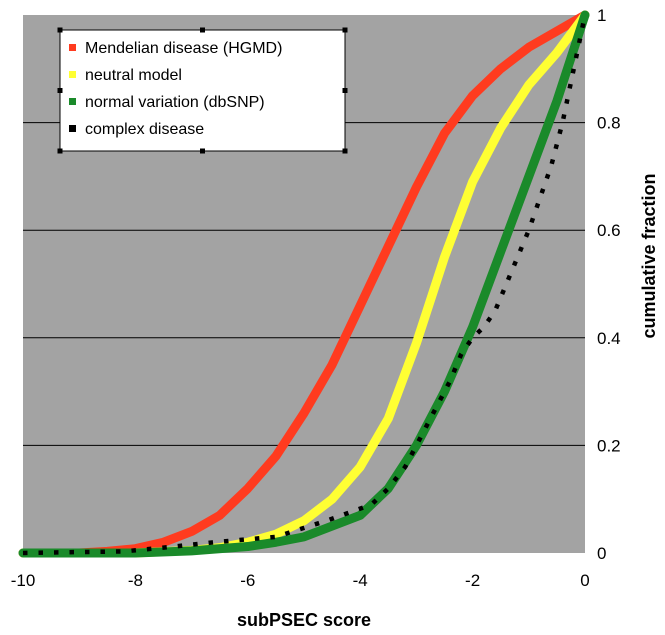 The width and height of the screenshot is (665, 635). Describe the element at coordinates (609, 123) in the screenshot. I see `y-tick-label-4: 0.8` at that location.